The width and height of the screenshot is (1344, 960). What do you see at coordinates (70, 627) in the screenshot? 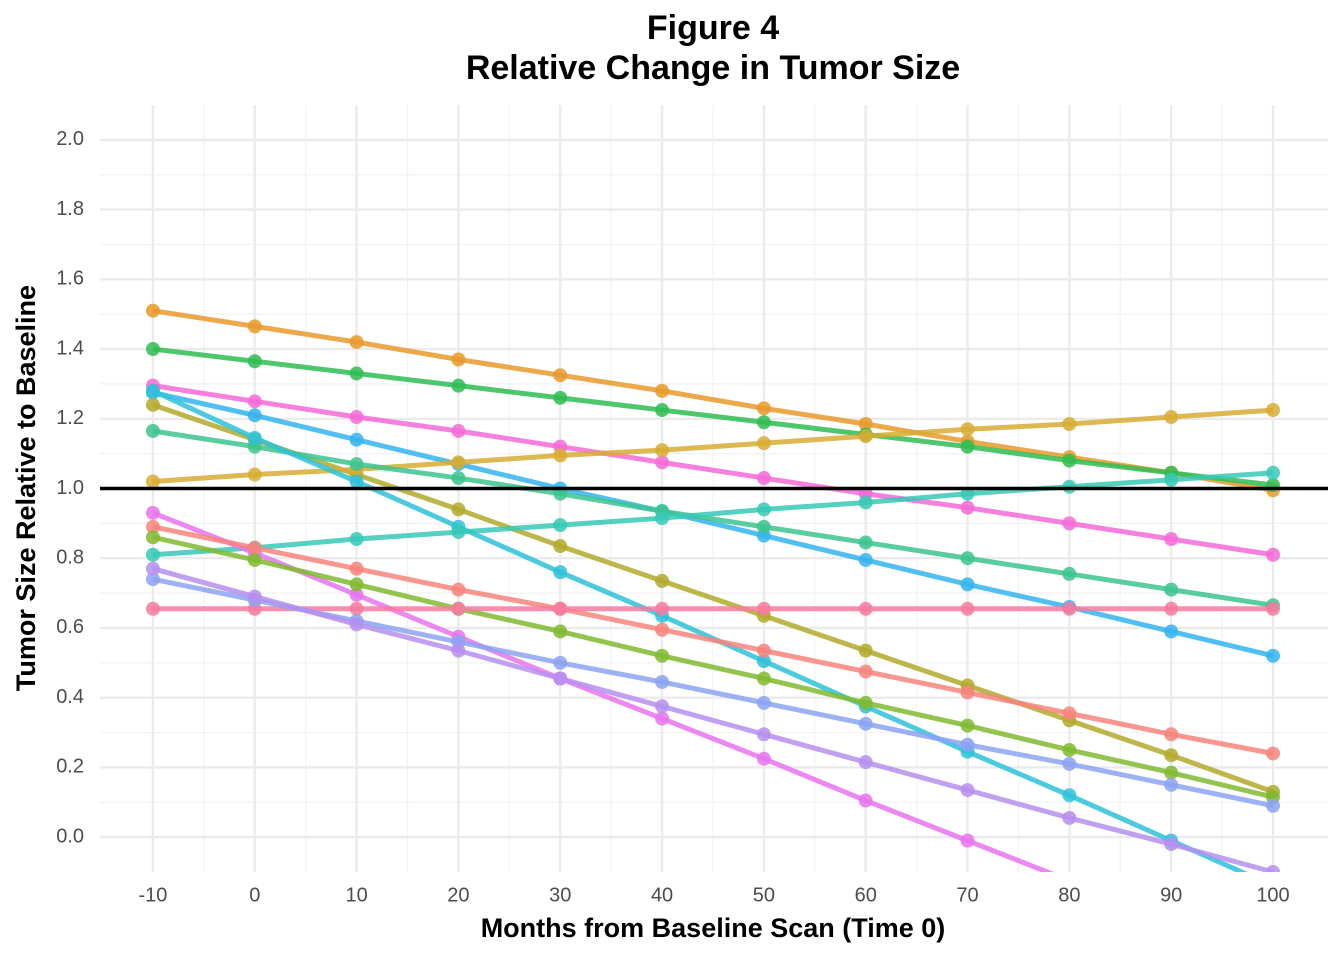
I see `y-tick-label: 0.6` at bounding box center [70, 627].